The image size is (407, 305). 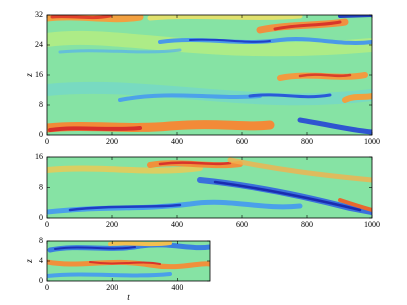 I want to click on heatmap-field, so click(x=128, y=261).